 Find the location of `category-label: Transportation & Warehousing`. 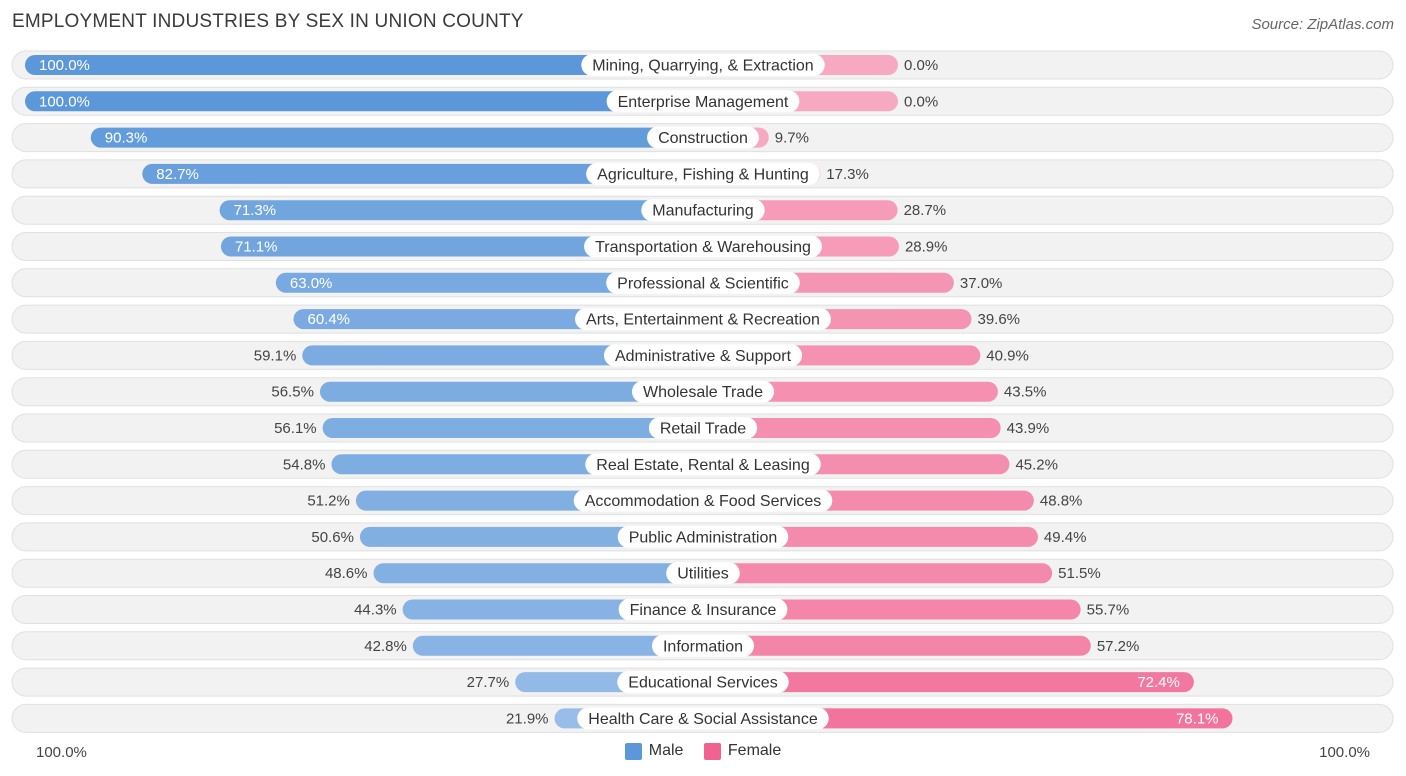

category-label: Transportation & Warehousing is located at coordinates (703, 247).